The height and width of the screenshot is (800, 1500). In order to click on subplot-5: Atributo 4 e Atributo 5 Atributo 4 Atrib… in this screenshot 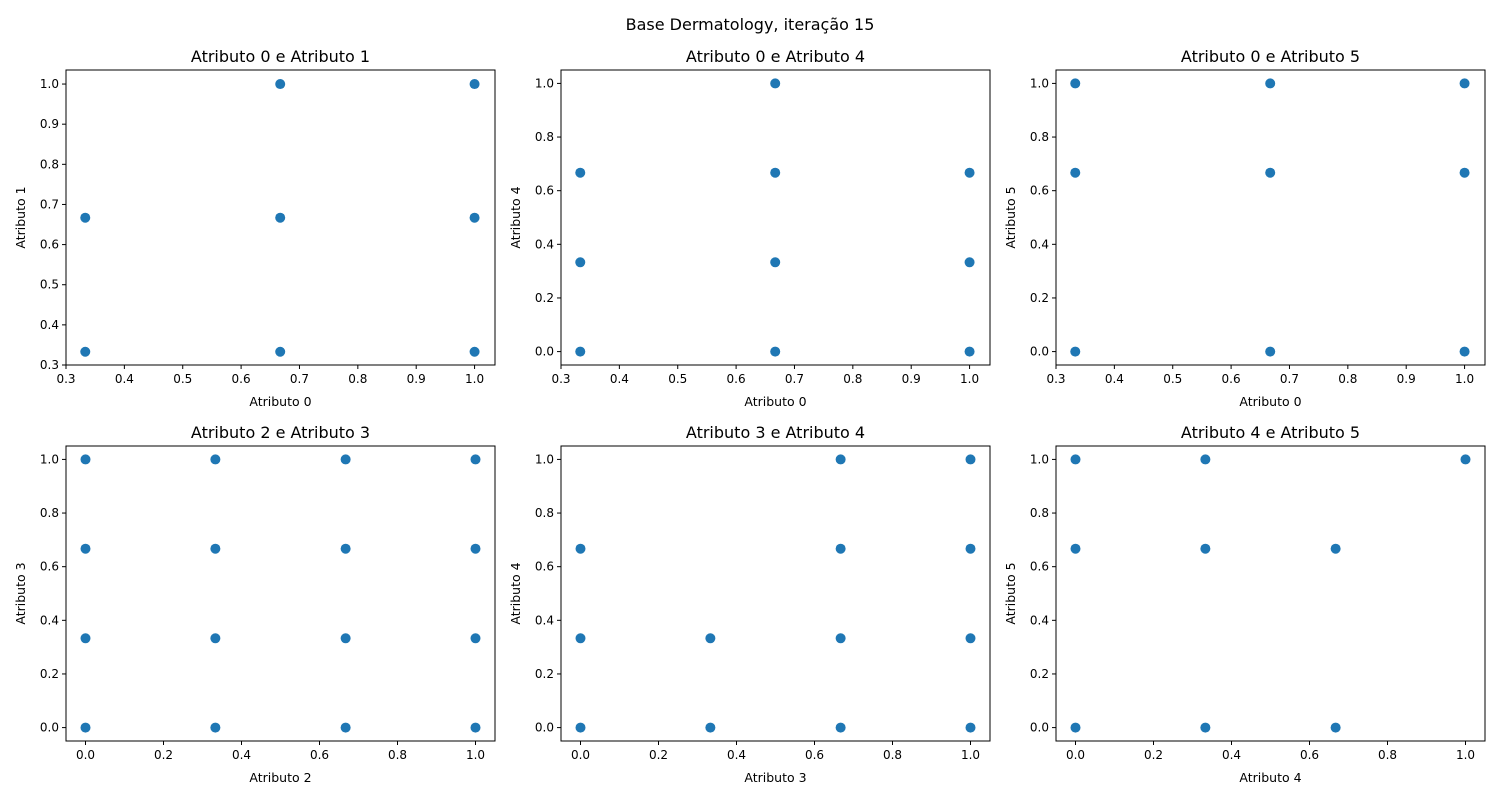, I will do `click(1244, 604)`.